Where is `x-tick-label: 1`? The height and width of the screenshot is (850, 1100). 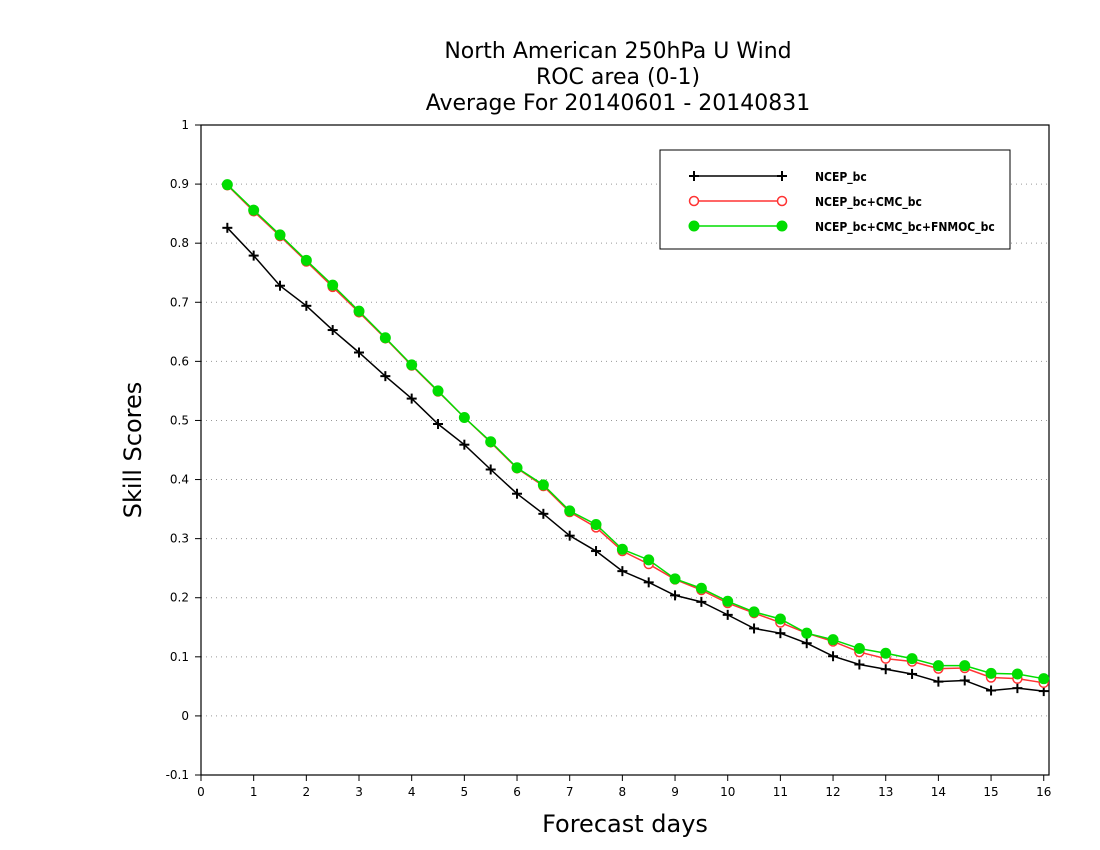
x-tick-label: 1 is located at coordinates (254, 792).